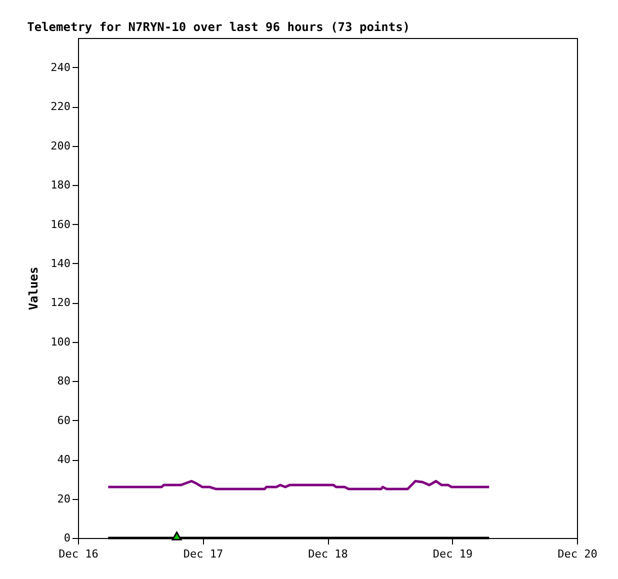 This screenshot has height=579, width=618. What do you see at coordinates (33, 288) in the screenshot?
I see `y-axis-title: Values` at bounding box center [33, 288].